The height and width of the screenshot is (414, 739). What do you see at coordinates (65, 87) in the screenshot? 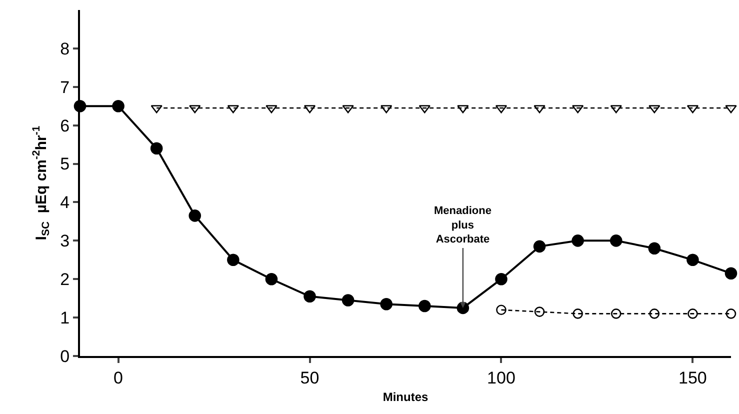
I see `y-tick-label: 7` at bounding box center [65, 87].